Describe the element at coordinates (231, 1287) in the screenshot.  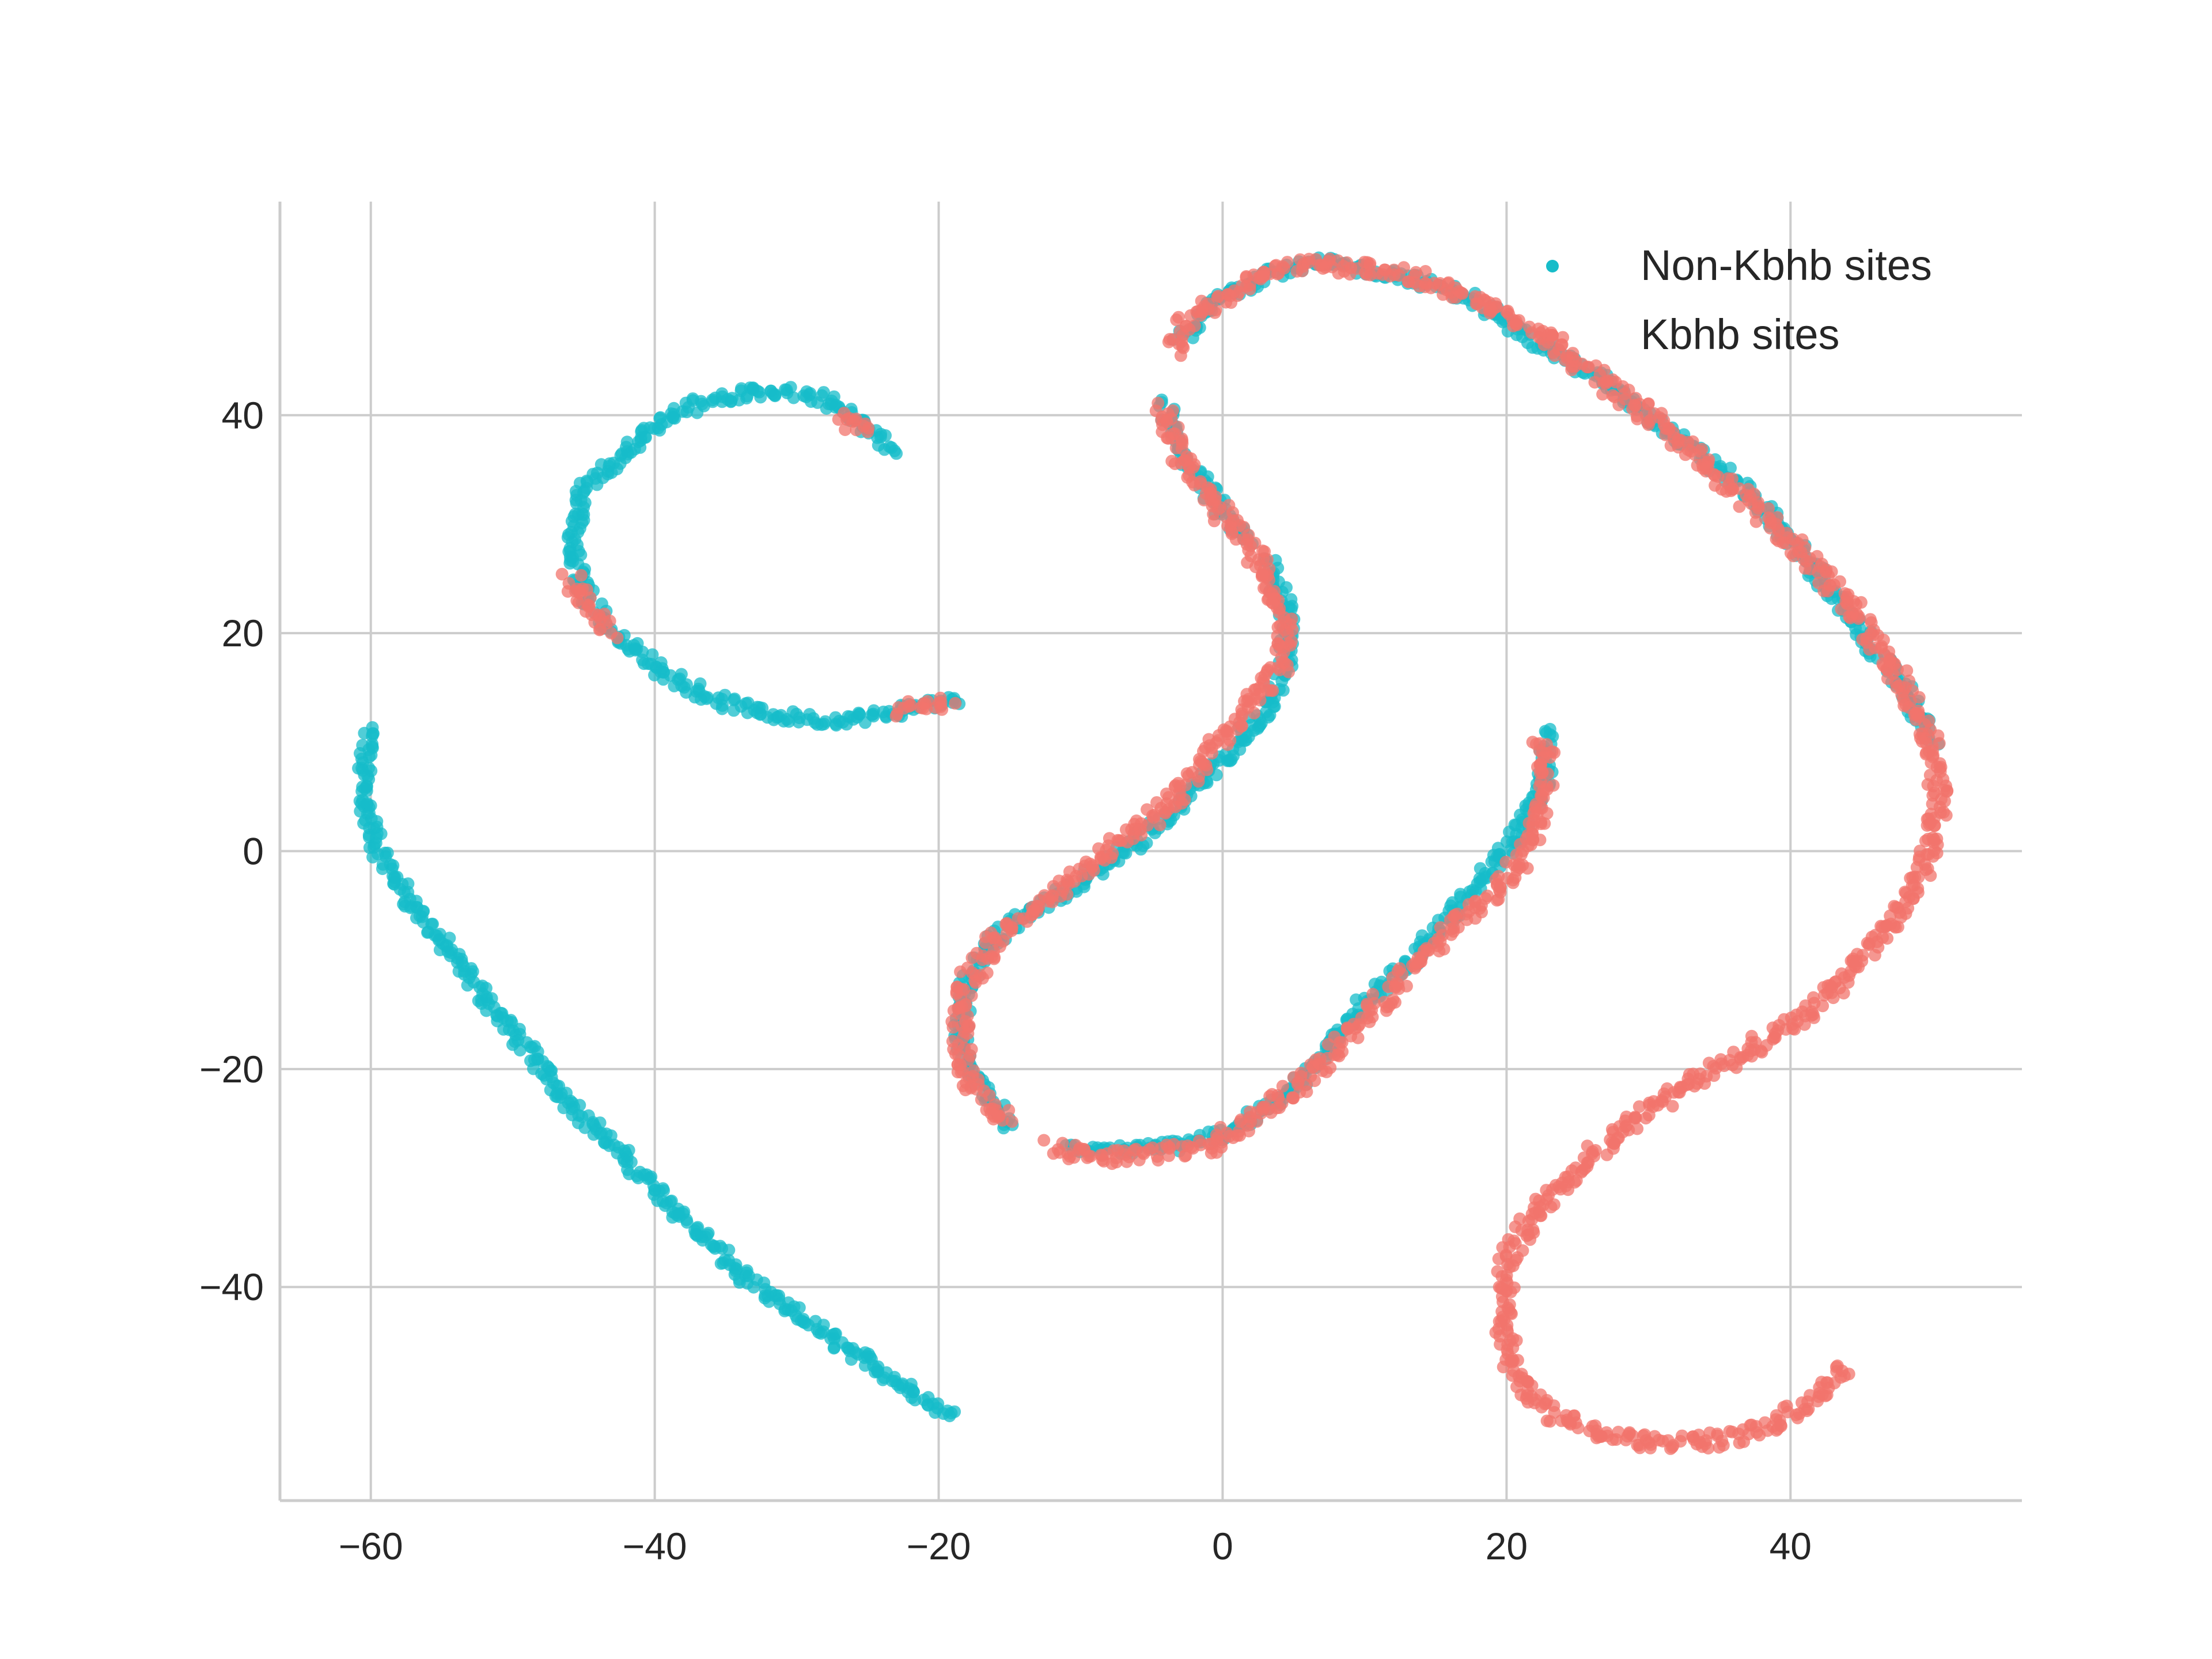
I see `y-tick-label: −40` at that location.